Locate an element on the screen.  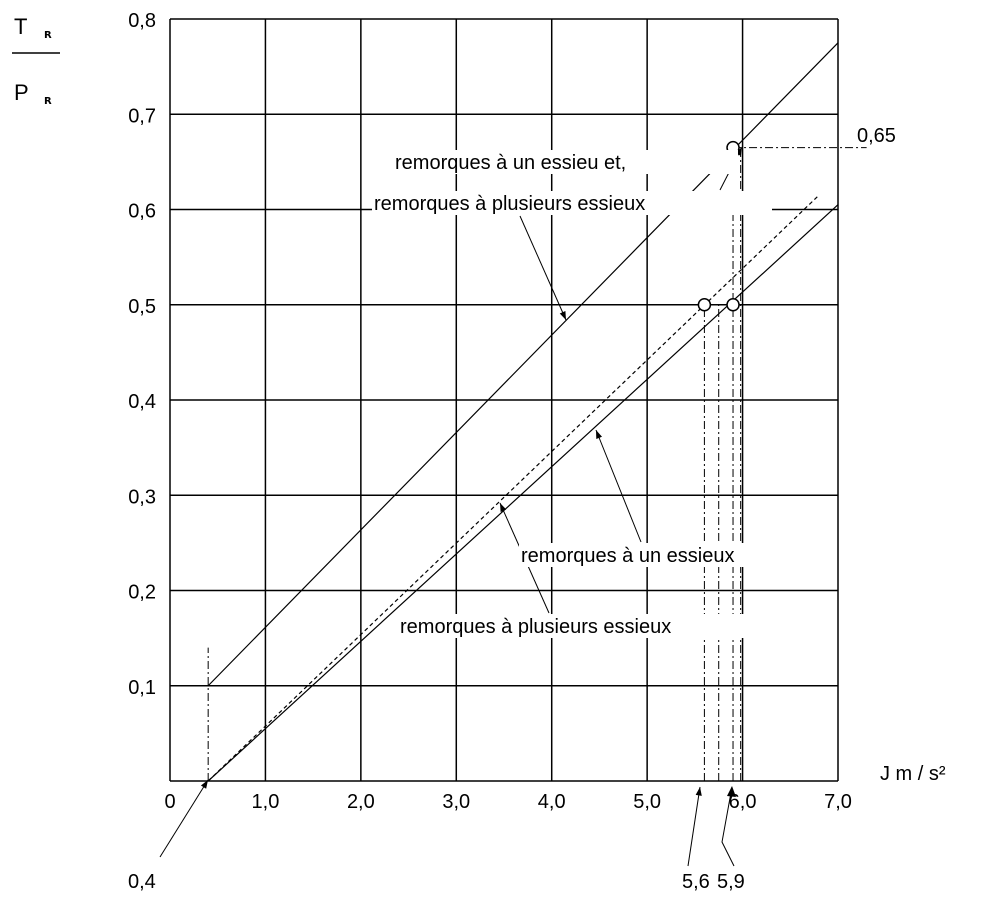
label-bg-lower-b is located at coordinates (598, 626).